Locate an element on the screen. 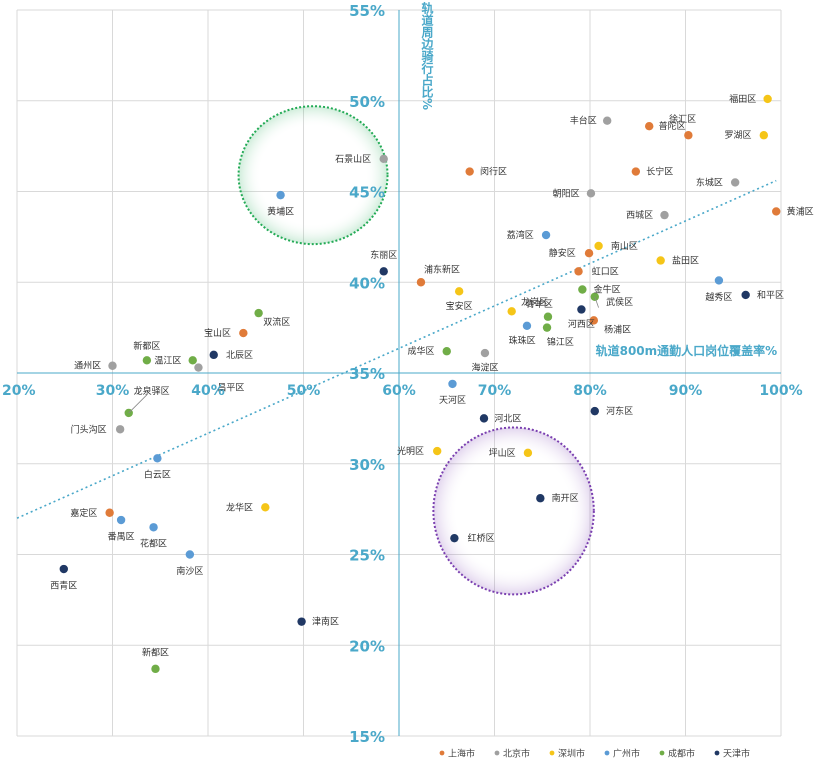  data-label: 荔湾区 is located at coordinates (520, 235).